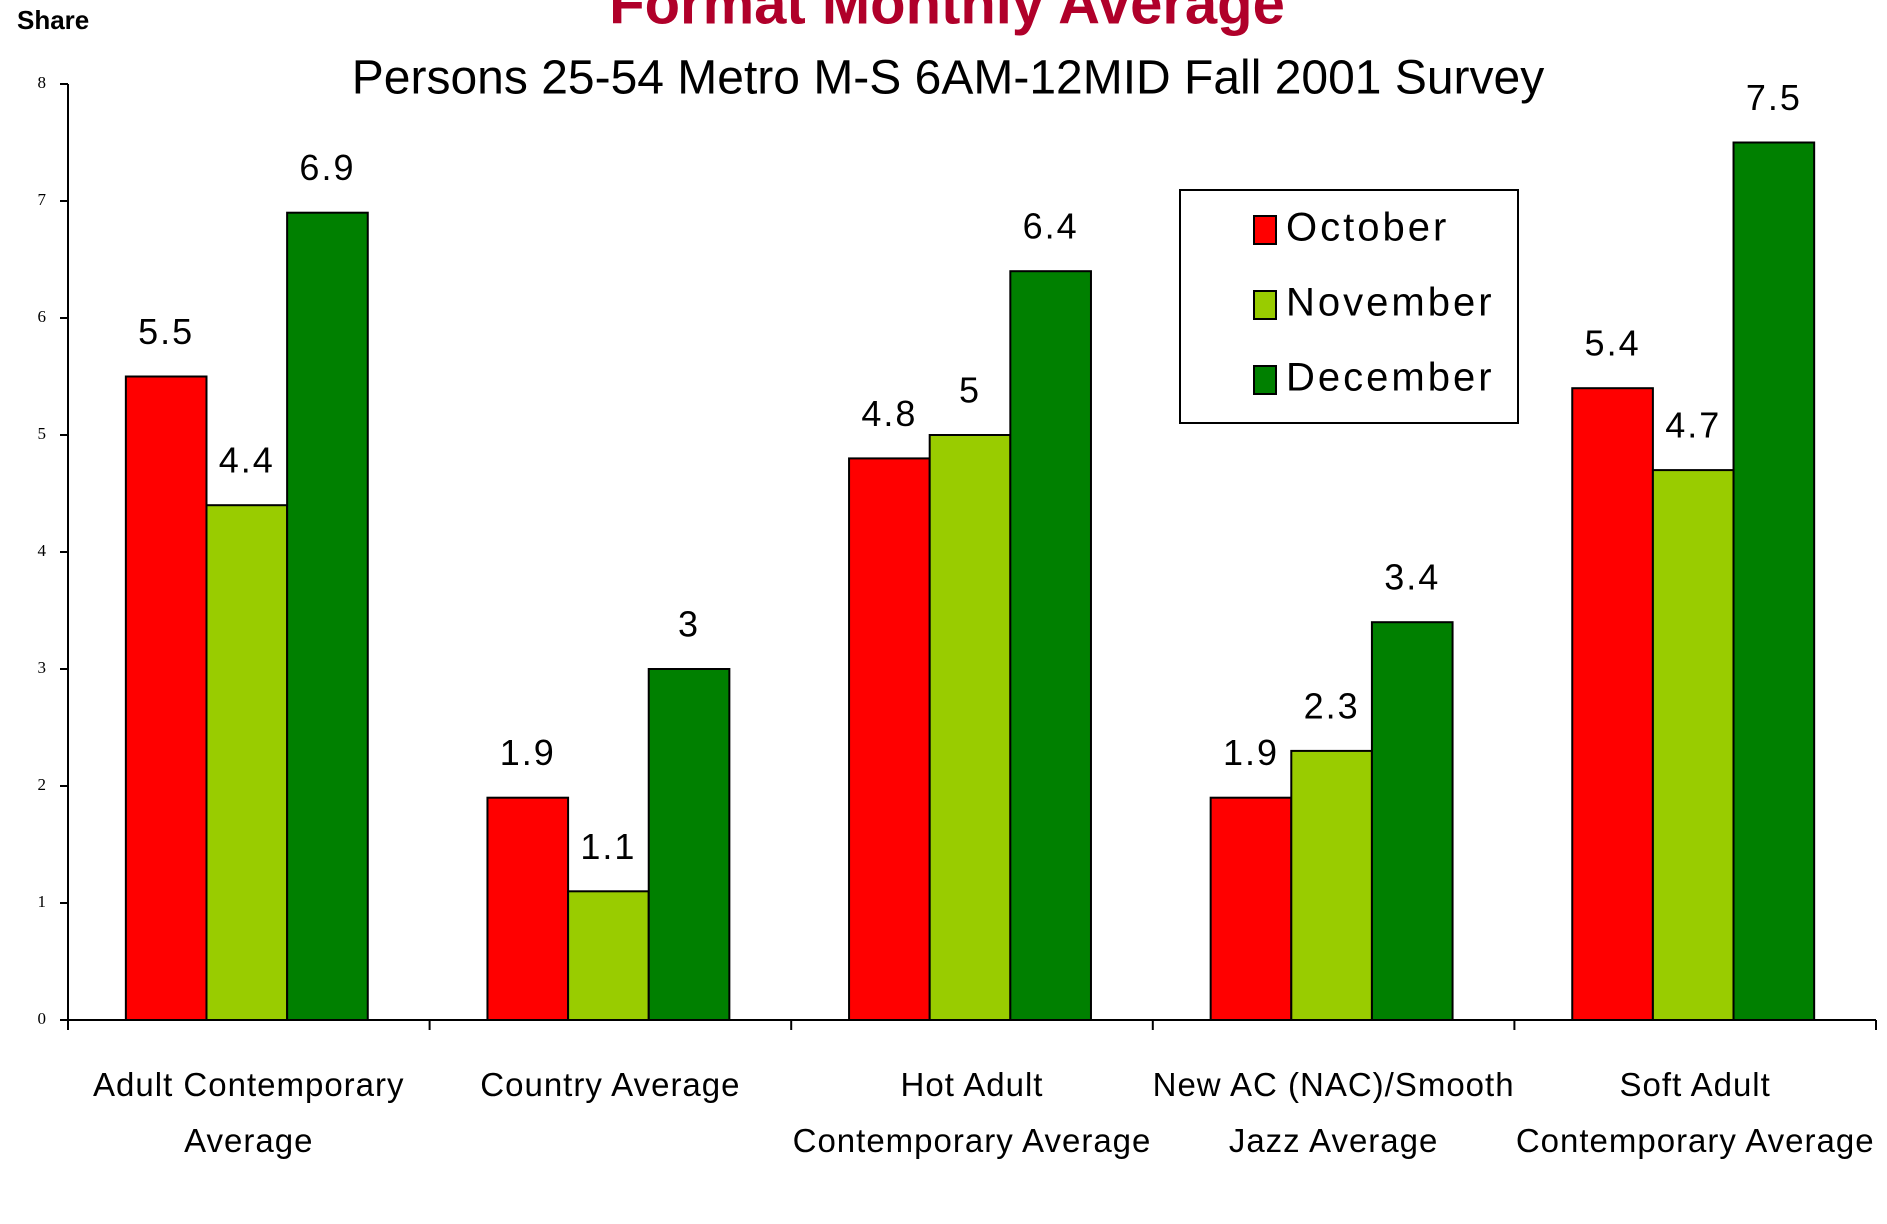 Image resolution: width=1887 pixels, height=1224 pixels. I want to click on data-label: 5.5, so click(166, 331).